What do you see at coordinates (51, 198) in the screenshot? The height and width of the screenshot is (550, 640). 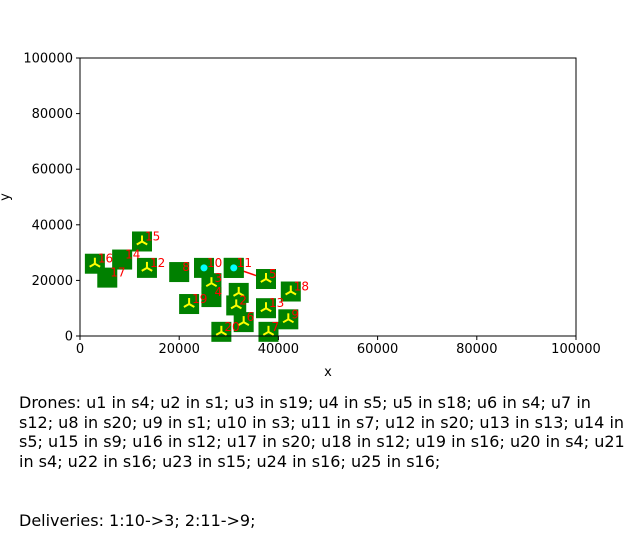 I see `y-axis: 0 20000 40000 60000 80000 100000` at bounding box center [51, 198].